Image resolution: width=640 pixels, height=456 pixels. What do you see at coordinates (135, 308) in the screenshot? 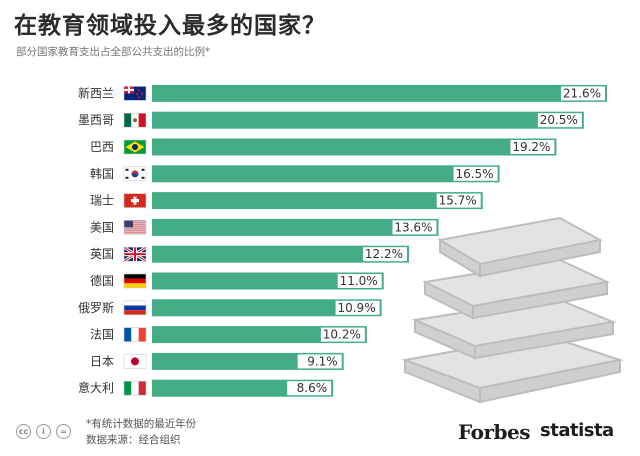
I see `flag-ru-icon` at bounding box center [135, 308].